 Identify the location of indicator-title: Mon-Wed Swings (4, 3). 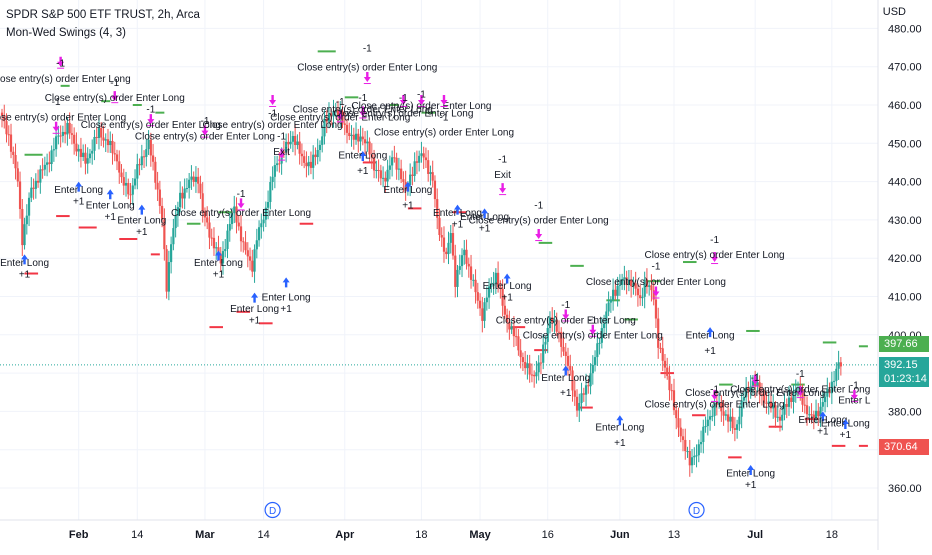
(66, 33).